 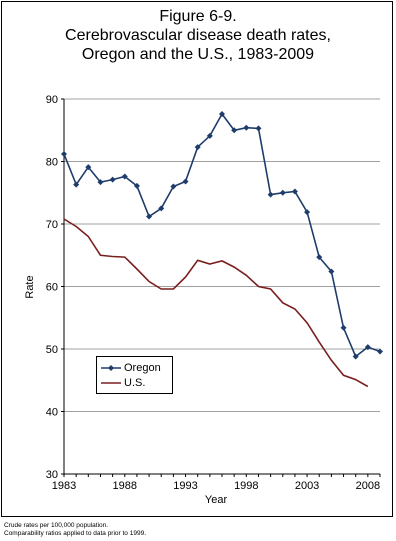 I want to click on data-point-oregon-1992, so click(x=173, y=186).